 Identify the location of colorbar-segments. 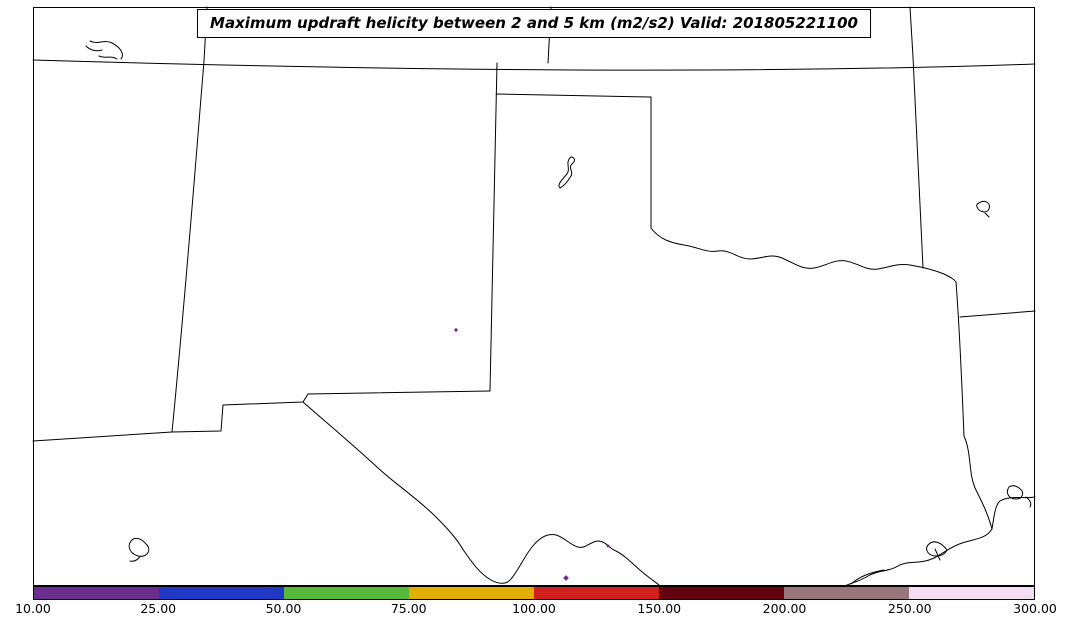
(534, 593).